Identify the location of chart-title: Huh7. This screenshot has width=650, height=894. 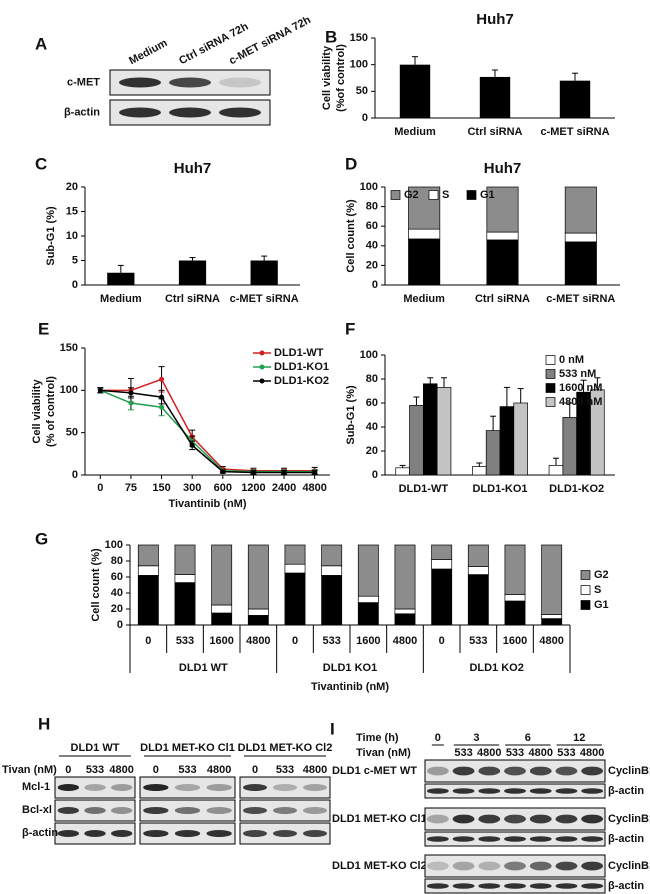
(495, 19).